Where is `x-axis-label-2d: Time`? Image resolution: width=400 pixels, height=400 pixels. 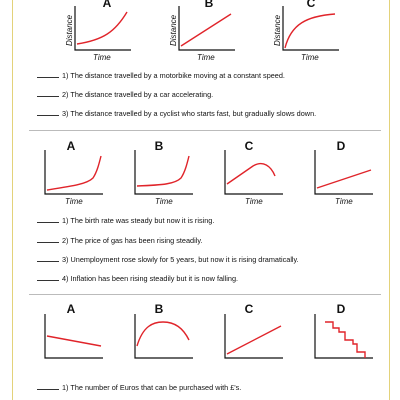 x-axis-label-2d: Time is located at coordinates (344, 201).